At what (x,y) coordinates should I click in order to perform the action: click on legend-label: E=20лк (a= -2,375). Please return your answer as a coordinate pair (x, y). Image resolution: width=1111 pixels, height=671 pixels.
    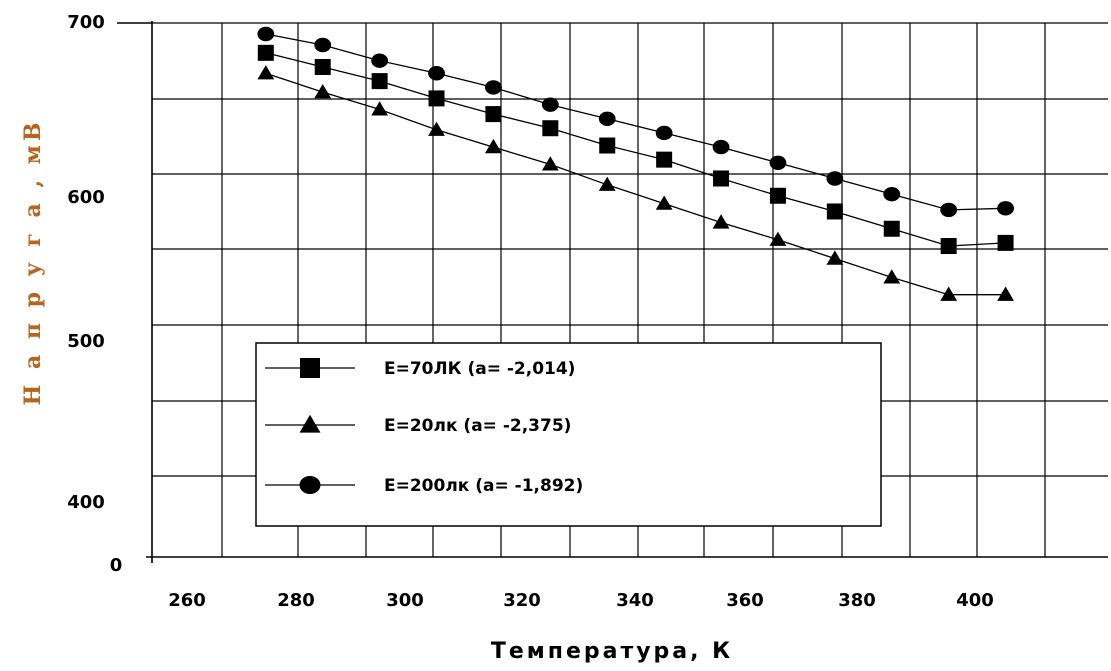
    Looking at the image, I should click on (477, 426).